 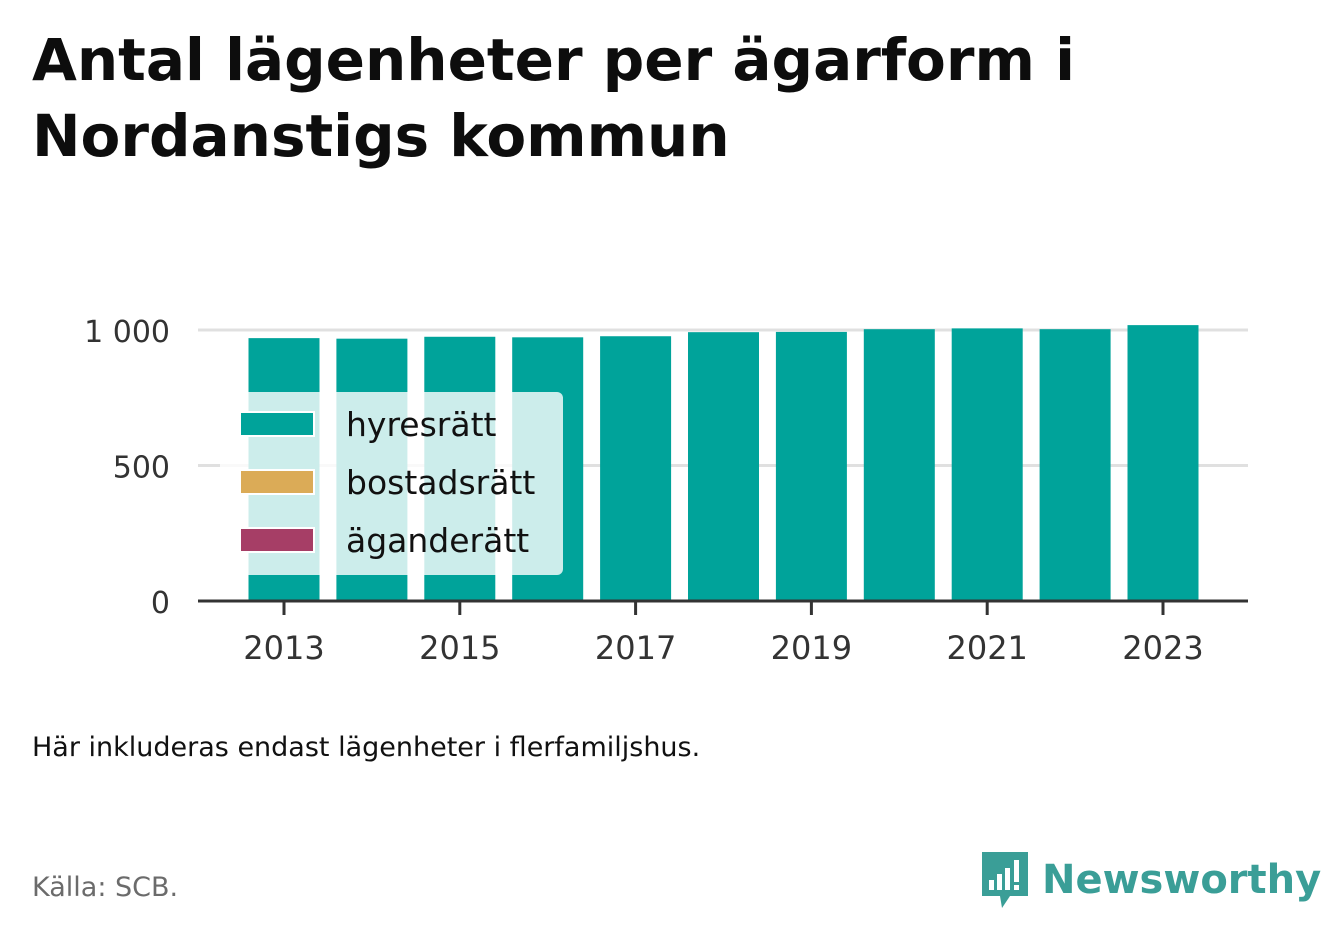 I want to click on legend-label: äganderätt, so click(x=437, y=540).